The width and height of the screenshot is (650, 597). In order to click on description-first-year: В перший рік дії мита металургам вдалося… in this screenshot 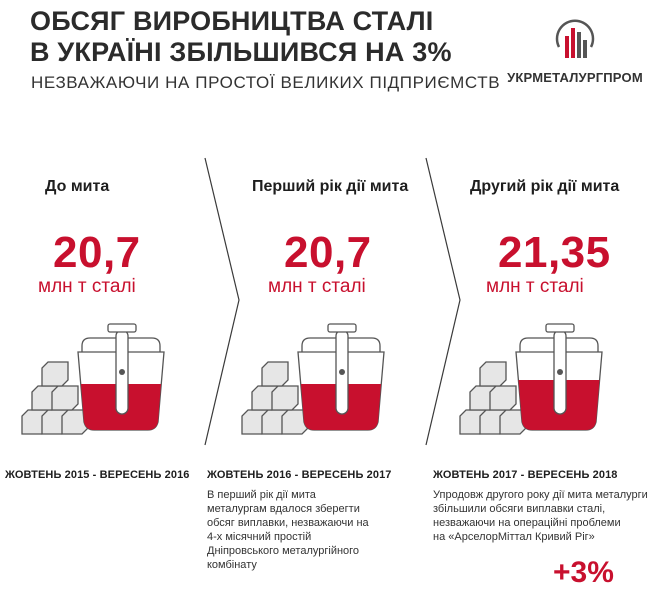, I will do `click(288, 530)`.